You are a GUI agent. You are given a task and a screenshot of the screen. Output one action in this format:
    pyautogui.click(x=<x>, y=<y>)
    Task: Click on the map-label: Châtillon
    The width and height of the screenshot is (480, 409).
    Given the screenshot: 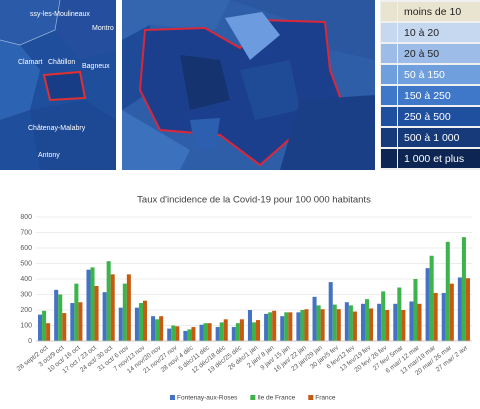 What is the action you would take?
    pyautogui.click(x=61, y=62)
    